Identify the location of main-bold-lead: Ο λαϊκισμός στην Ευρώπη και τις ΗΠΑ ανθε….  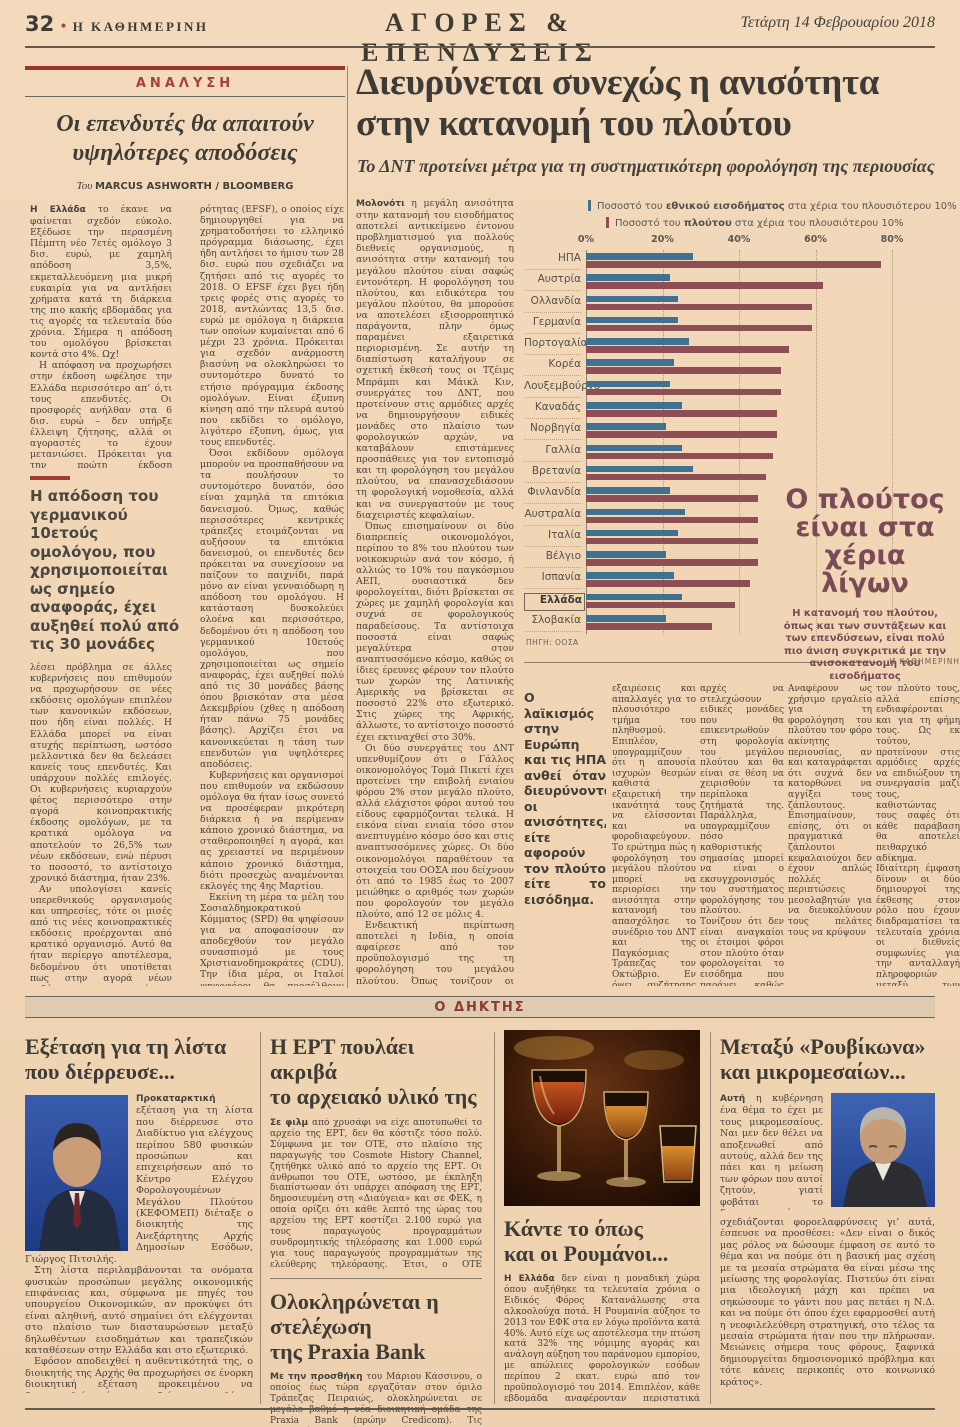
(565, 798).